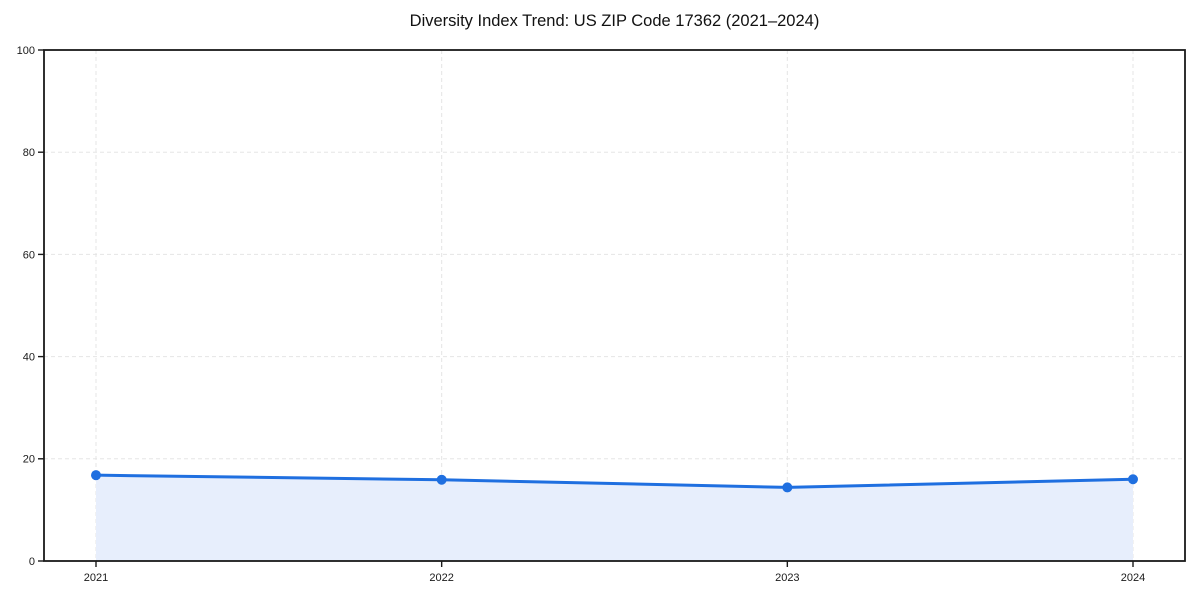  Describe the element at coordinates (29, 255) in the screenshot. I see `y-tick-label-60: 60` at that location.